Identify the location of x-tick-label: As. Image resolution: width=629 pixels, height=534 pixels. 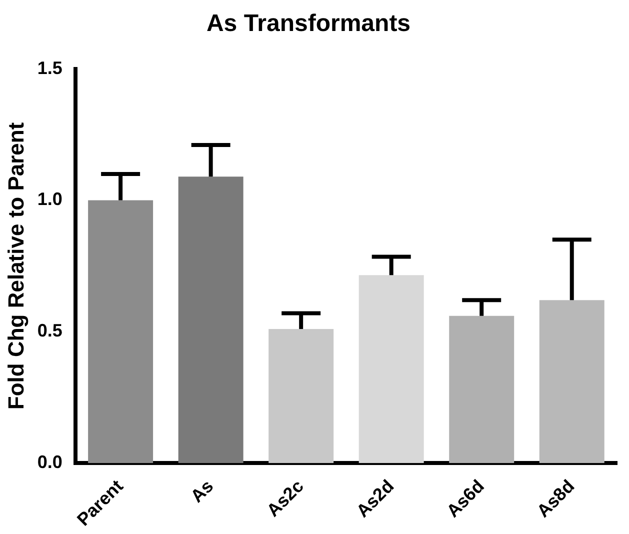
(202, 491).